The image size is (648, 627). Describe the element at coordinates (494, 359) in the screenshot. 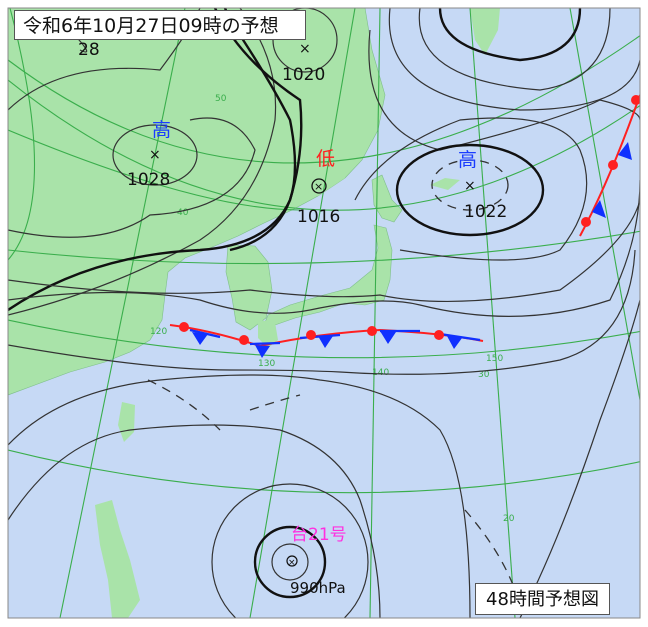

I see `lon-label-150: 150` at that location.